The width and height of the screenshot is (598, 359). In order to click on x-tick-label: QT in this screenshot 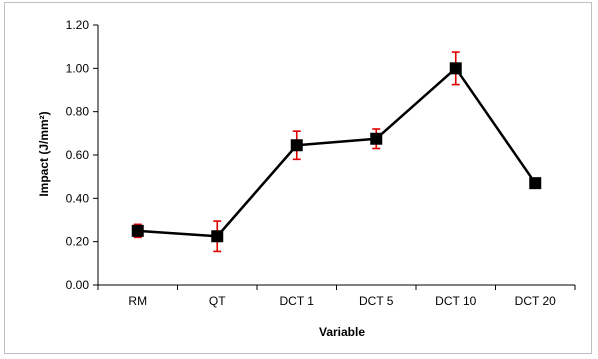, I will do `click(217, 301)`.